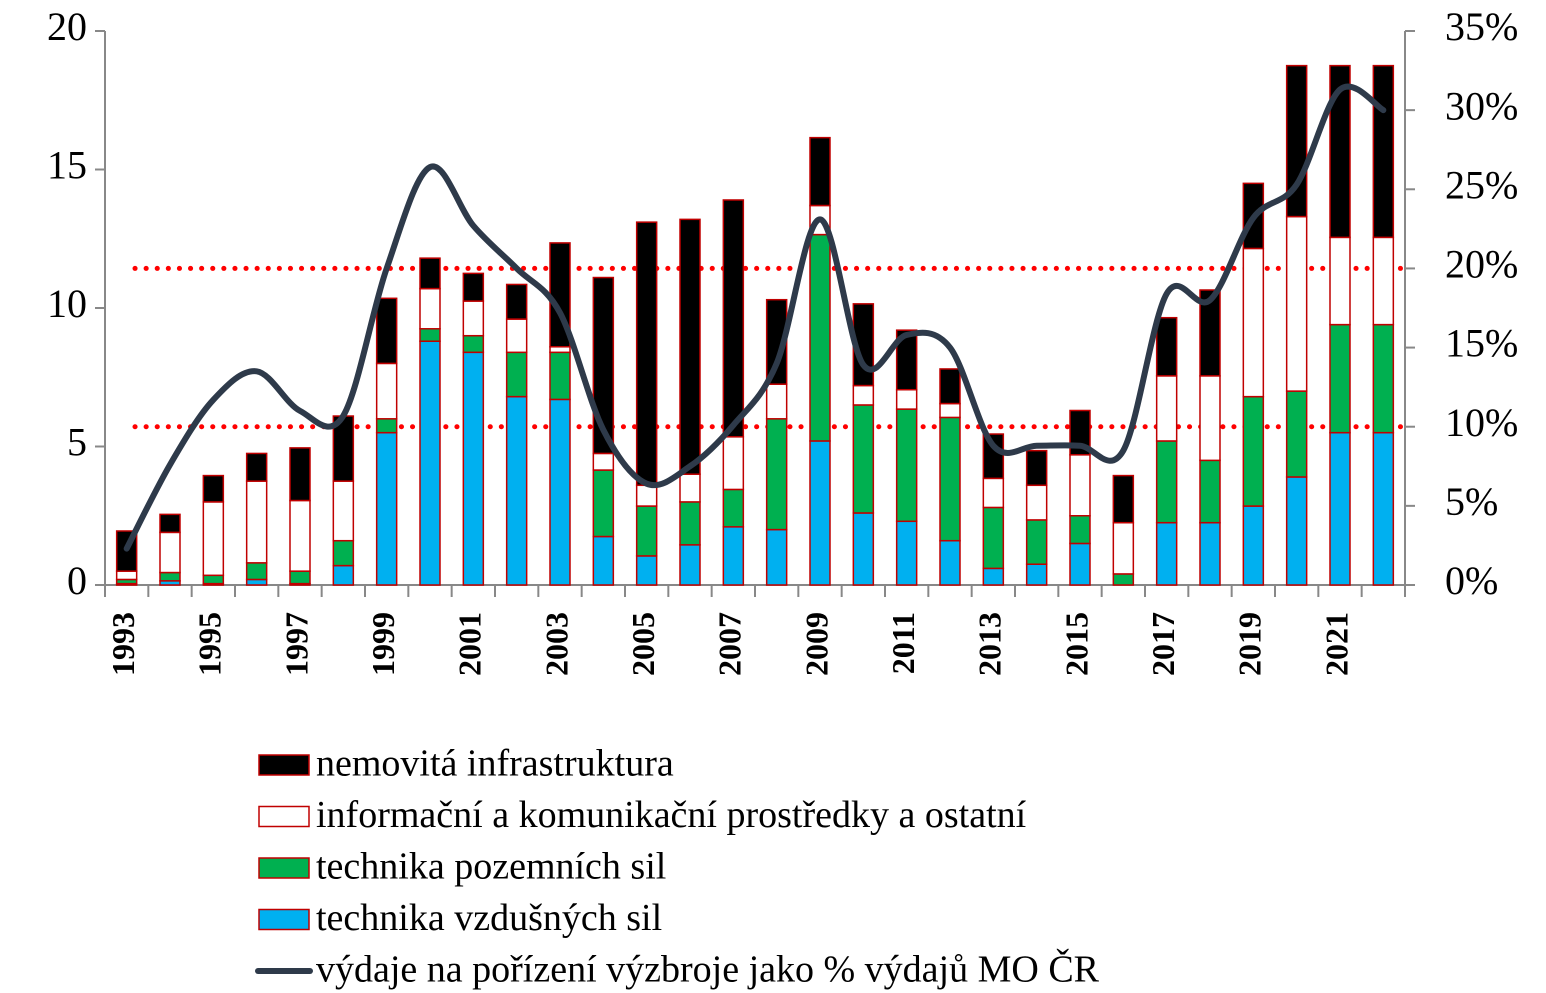 This screenshot has width=1546, height=993. Describe the element at coordinates (67, 303) in the screenshot. I see `y-tick-label: 10` at that location.